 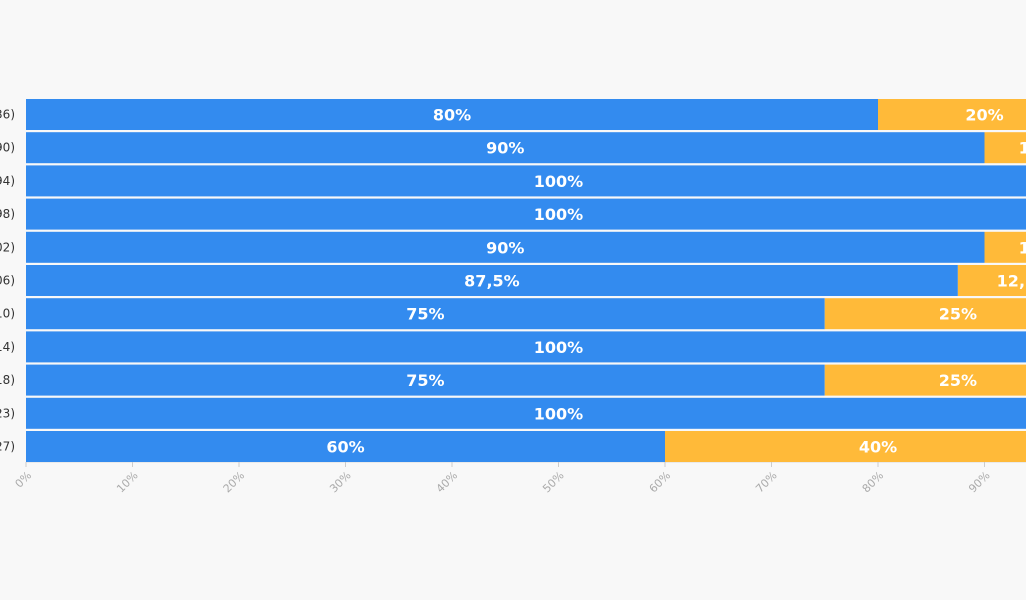 I want to click on category-label-row-3: 94), so click(x=7, y=181).